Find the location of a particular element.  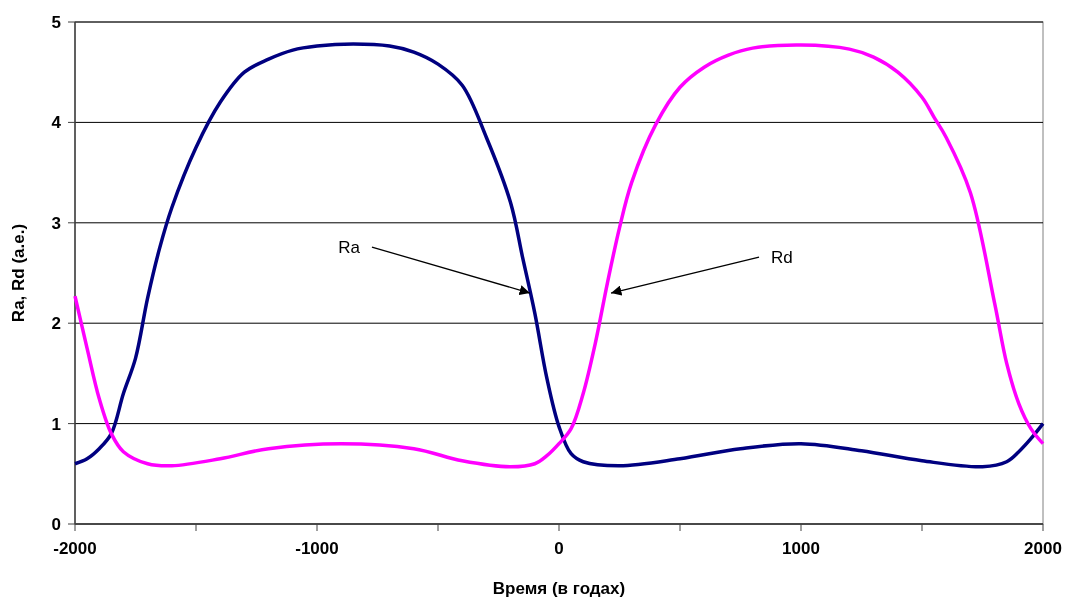

y-tick-label: 1 is located at coordinates (56, 424).